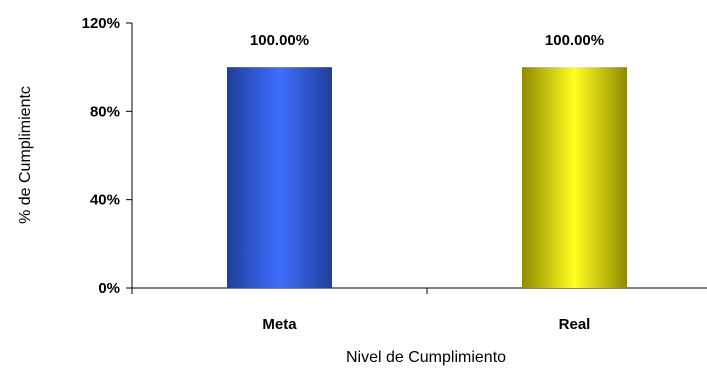 Image resolution: width=707 pixels, height=369 pixels. Describe the element at coordinates (107, 156) in the screenshot. I see `y-axis: 0% 40% 80% 120%` at that location.